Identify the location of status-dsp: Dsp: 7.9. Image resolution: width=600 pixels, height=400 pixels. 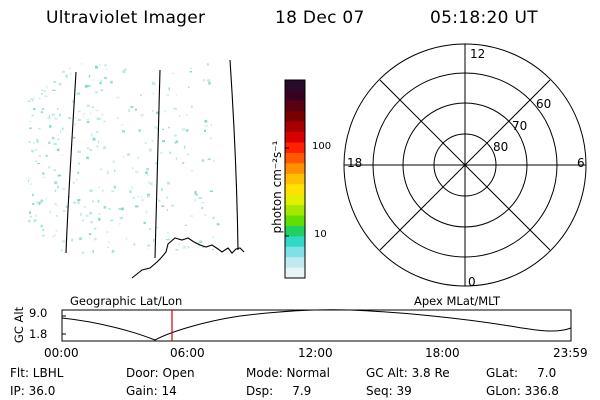
(279, 391).